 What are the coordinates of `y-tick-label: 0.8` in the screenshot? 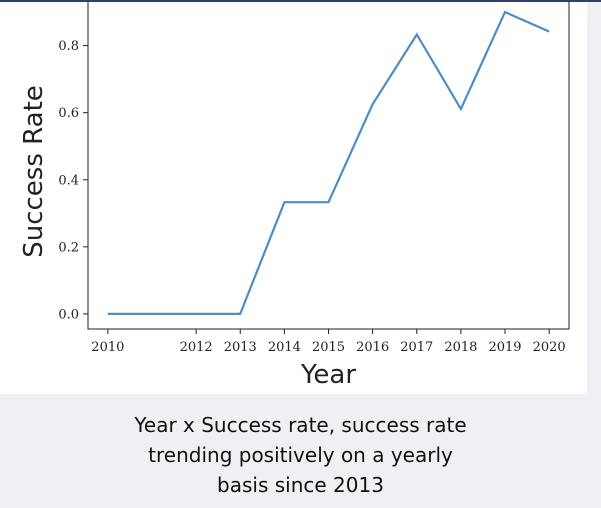 It's located at (68, 46).